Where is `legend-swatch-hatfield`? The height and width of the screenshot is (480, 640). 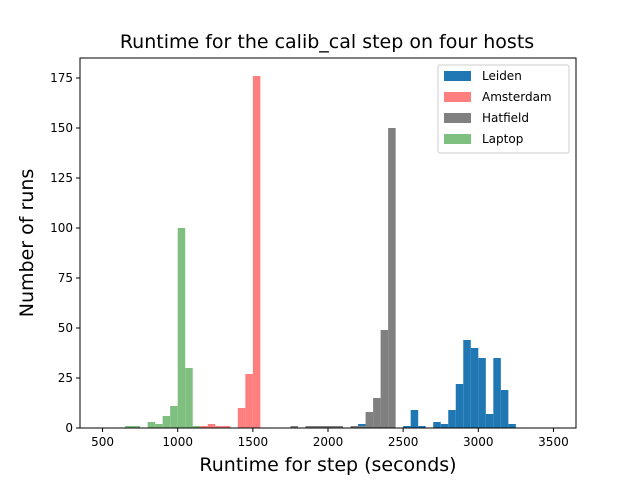 legend-swatch-hatfield is located at coordinates (457, 118).